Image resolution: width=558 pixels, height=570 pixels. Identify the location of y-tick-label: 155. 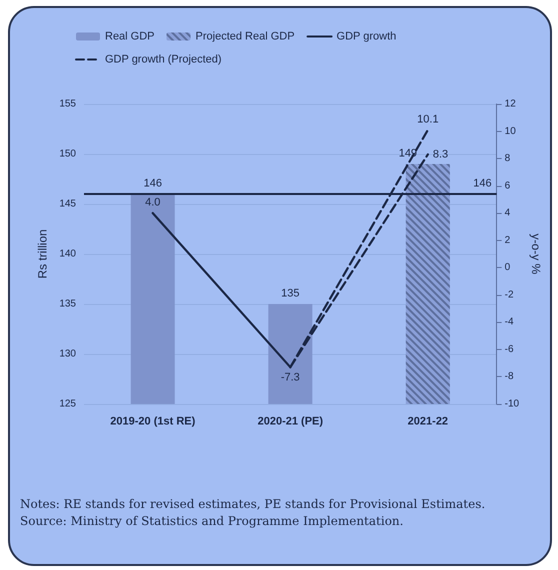
(67, 104).